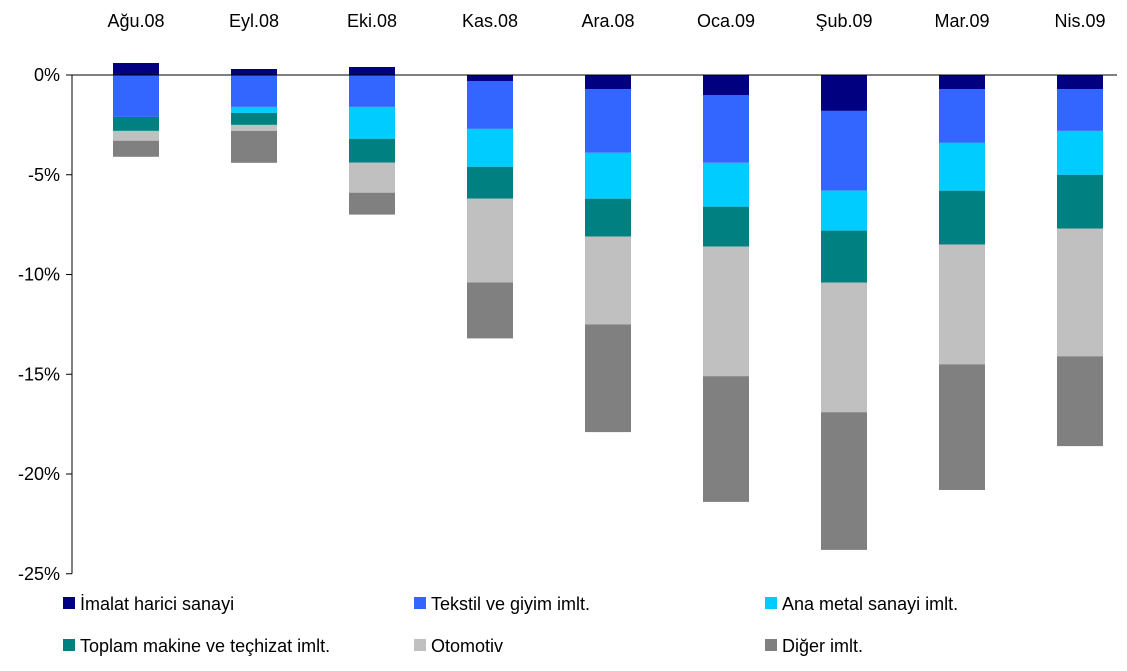 The image size is (1127, 671). I want to click on category-label: Eyl.08, so click(254, 21).